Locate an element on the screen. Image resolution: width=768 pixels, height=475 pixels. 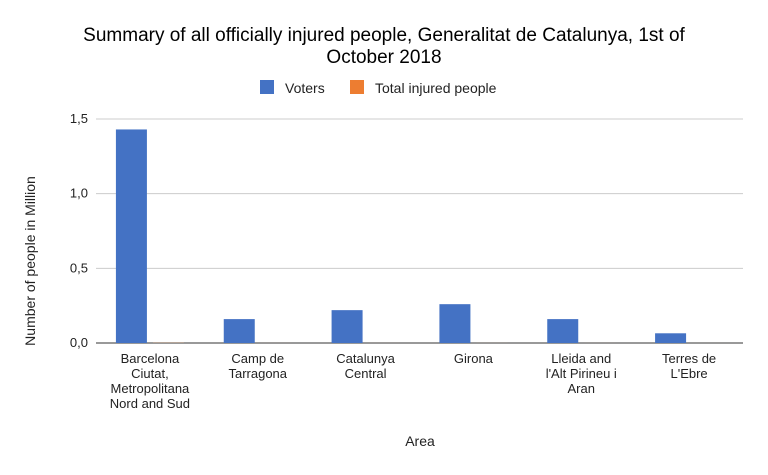
x-category-label: Camp de Tarragona is located at coordinates (257, 366).